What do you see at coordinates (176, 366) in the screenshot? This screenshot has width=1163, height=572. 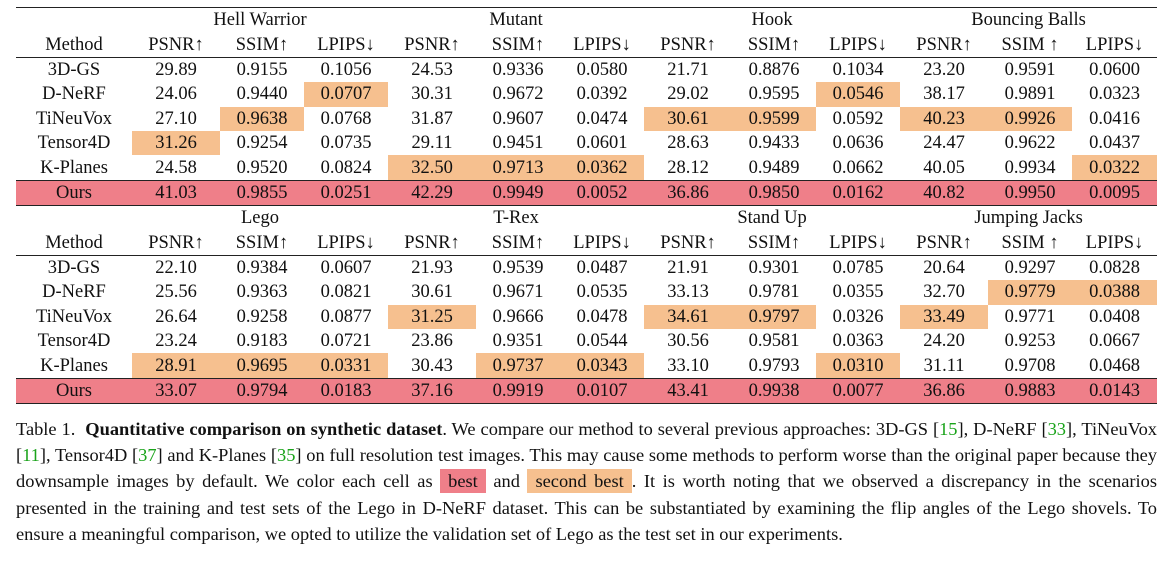 I see `metric-cell: 28.91` at bounding box center [176, 366].